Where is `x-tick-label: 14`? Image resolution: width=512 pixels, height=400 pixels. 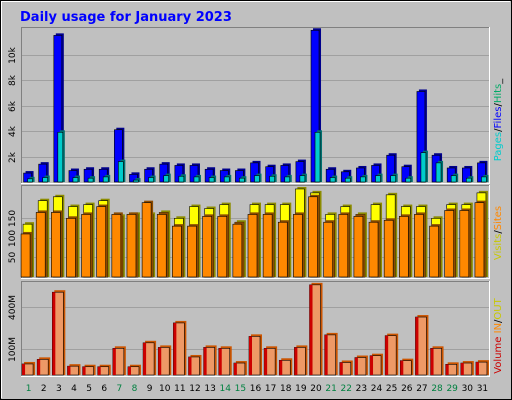
x-tick-label: 14 is located at coordinates (226, 389).